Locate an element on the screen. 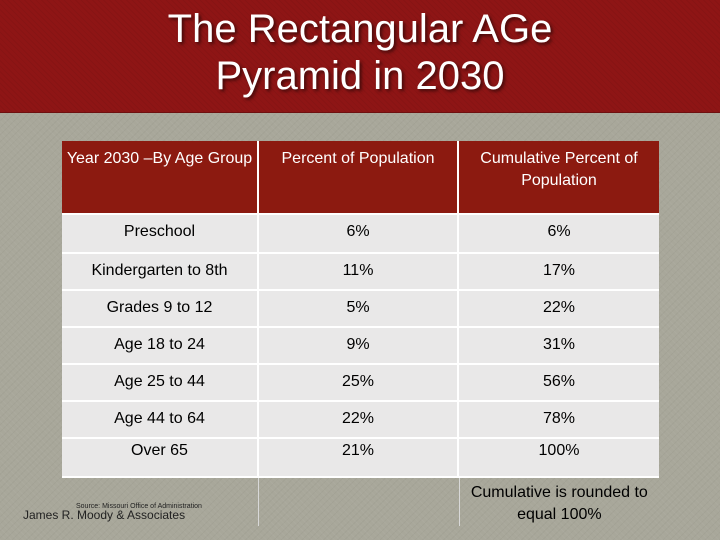 The image size is (720, 540). cell-percent: 9% is located at coordinates (359, 345).